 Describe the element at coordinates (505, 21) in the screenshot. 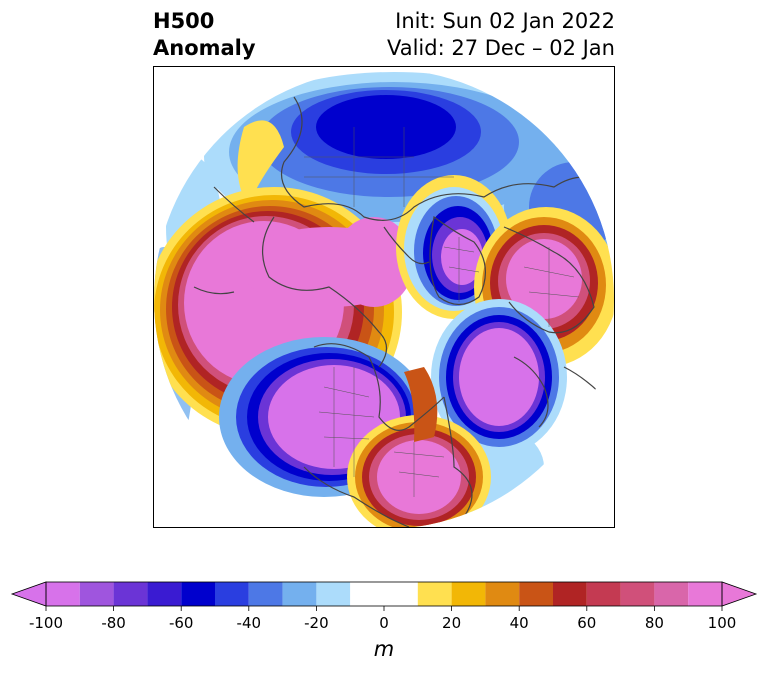

I see `init-time: Init: Sun 02 Jan 2022` at that location.